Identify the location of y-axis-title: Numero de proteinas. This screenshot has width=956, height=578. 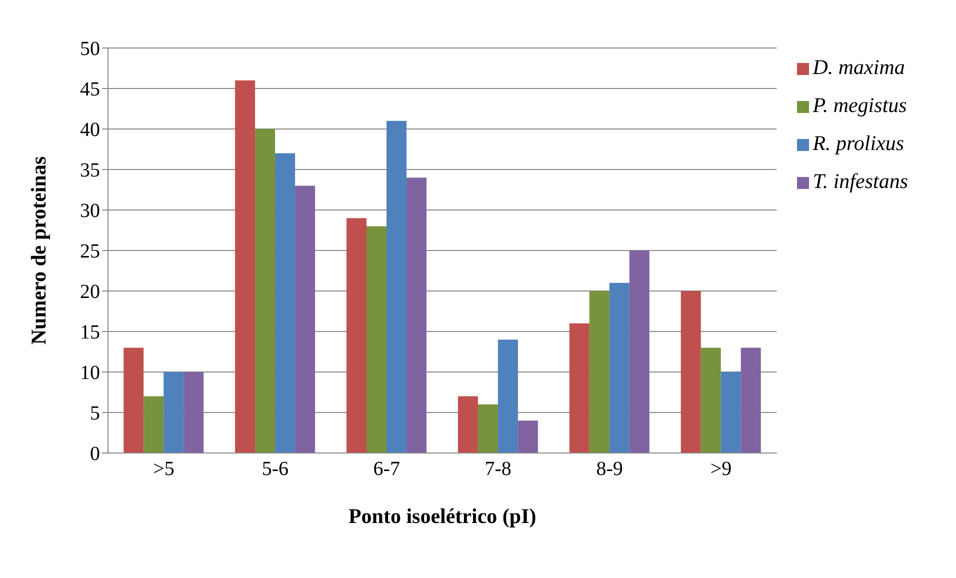
(38, 250).